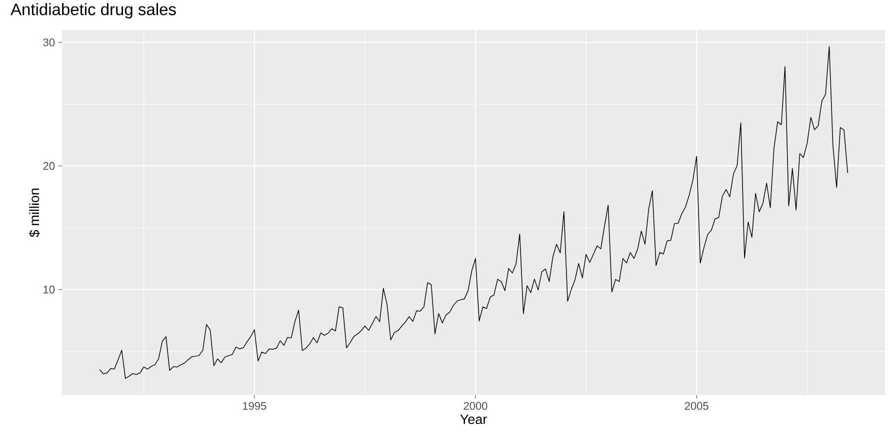 The width and height of the screenshot is (892, 442). I want to click on x-tick-label: 2000, so click(476, 406).